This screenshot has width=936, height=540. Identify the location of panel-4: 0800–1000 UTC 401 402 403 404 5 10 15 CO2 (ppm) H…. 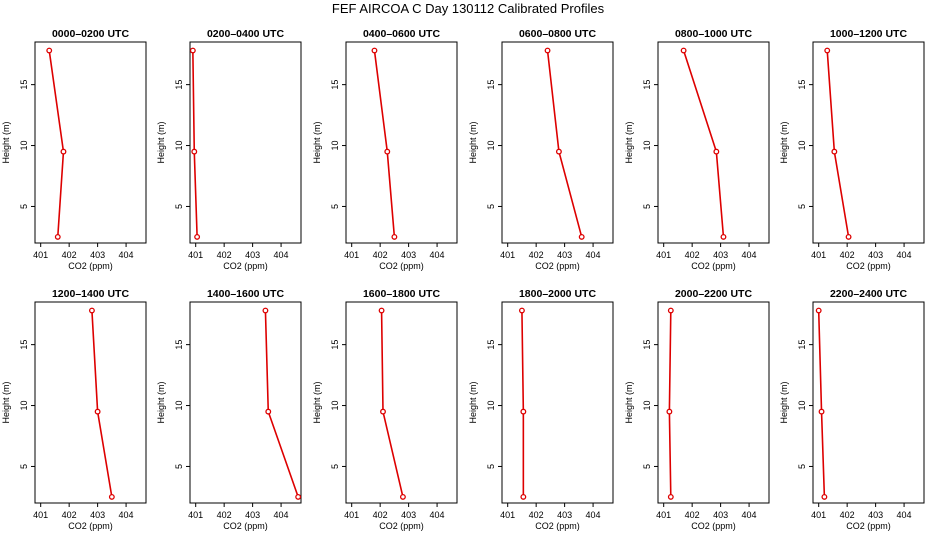
(697, 149).